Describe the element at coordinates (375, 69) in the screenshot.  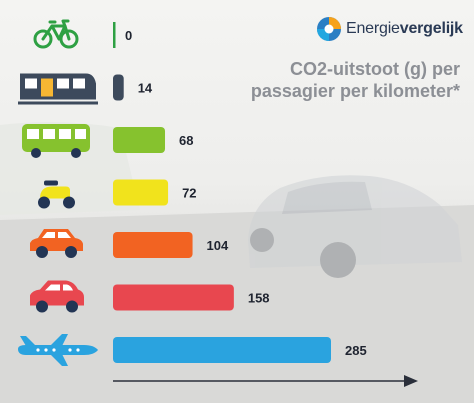
I see `chart-title-line-1: CO2-uitstoot (g) per` at that location.